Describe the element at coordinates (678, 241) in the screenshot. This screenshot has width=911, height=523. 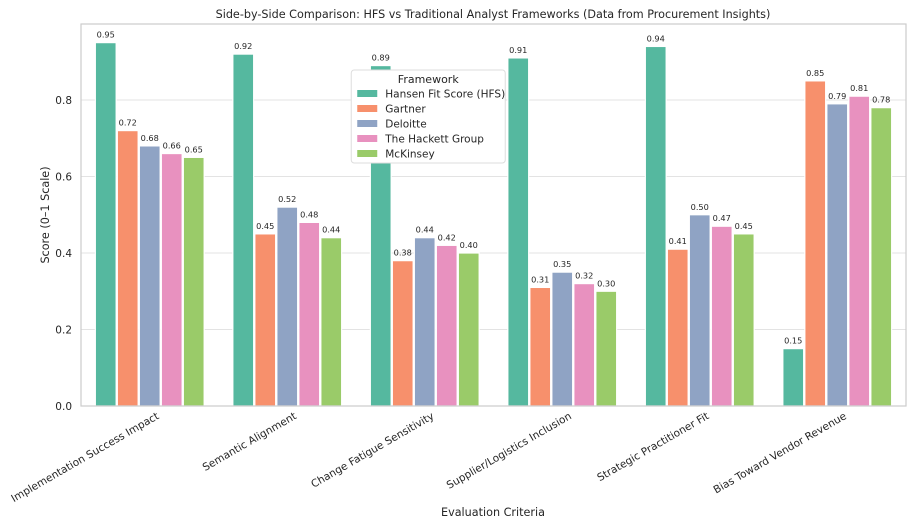
I see `bar-value-label: 0.41` at that location.